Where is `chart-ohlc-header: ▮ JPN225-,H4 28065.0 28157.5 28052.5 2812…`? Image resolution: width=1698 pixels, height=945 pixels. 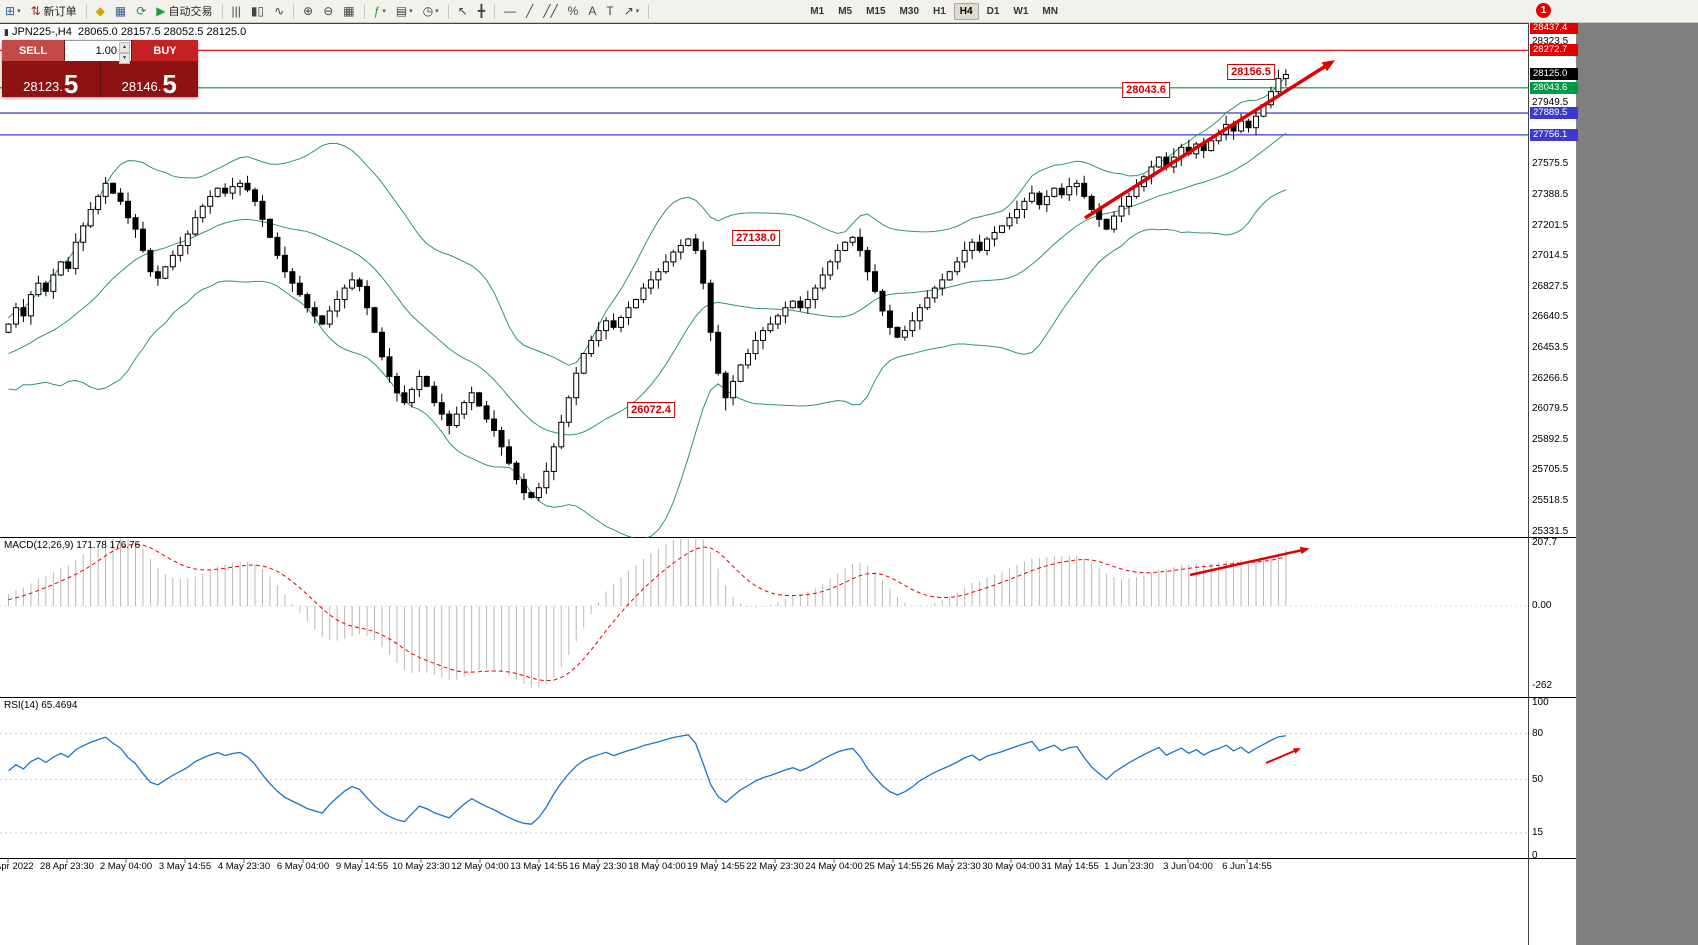 chart-ohlc-header: ▮ JPN225-,H4 28065.0 28157.5 28052.5 2812… is located at coordinates (125, 32).